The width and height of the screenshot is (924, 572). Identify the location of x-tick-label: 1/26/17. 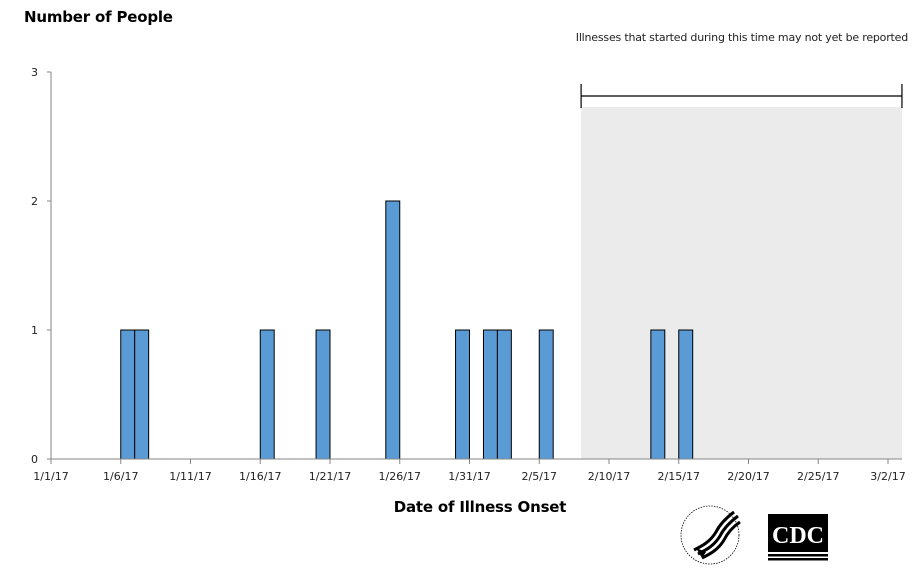
(400, 476).